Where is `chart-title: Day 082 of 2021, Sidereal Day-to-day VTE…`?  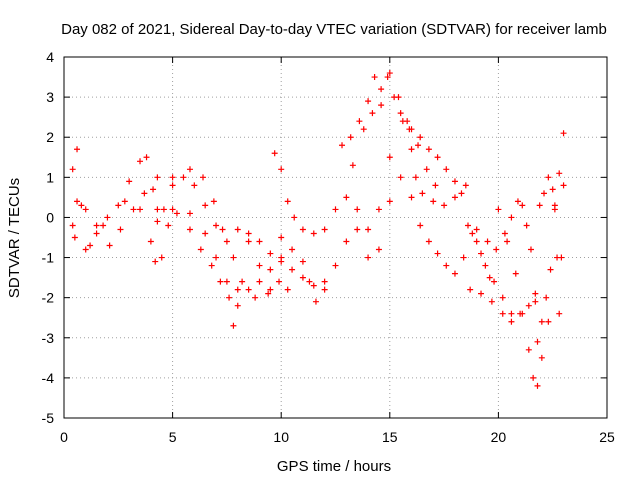 chart-title: Day 082 of 2021, Sidereal Day-to-day VTE… is located at coordinates (334, 29).